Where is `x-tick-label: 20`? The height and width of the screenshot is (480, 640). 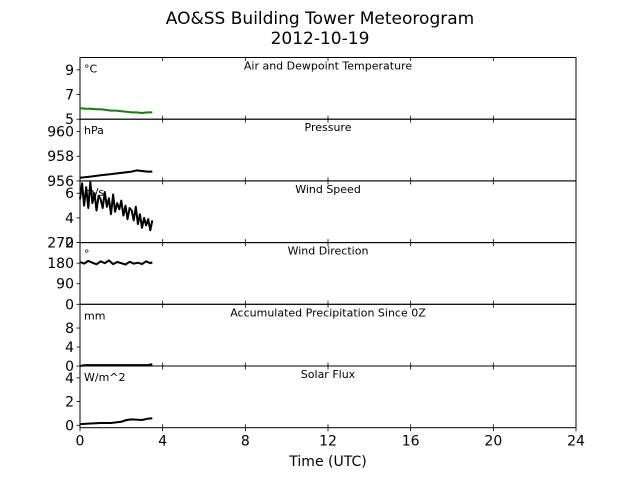 x-tick-label: 20 is located at coordinates (493, 442).